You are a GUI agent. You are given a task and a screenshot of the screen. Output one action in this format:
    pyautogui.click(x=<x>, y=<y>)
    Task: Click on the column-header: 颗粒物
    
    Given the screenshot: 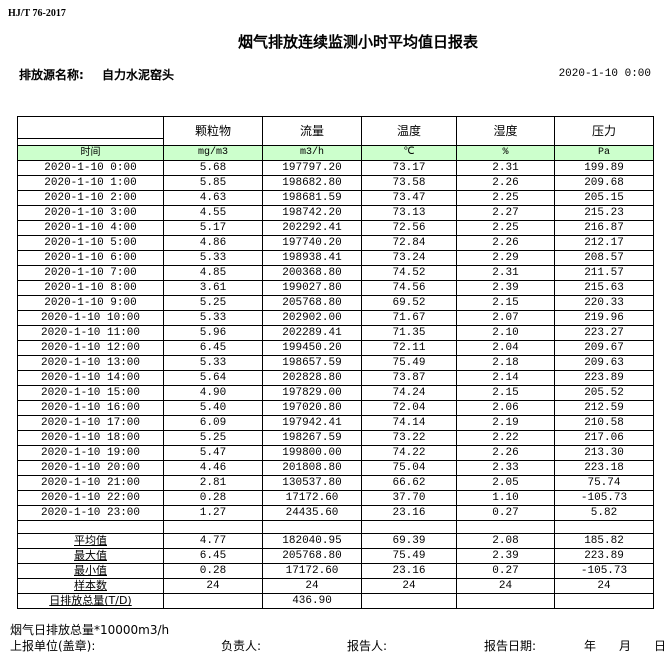 What is the action you would take?
    pyautogui.click(x=213, y=131)
    